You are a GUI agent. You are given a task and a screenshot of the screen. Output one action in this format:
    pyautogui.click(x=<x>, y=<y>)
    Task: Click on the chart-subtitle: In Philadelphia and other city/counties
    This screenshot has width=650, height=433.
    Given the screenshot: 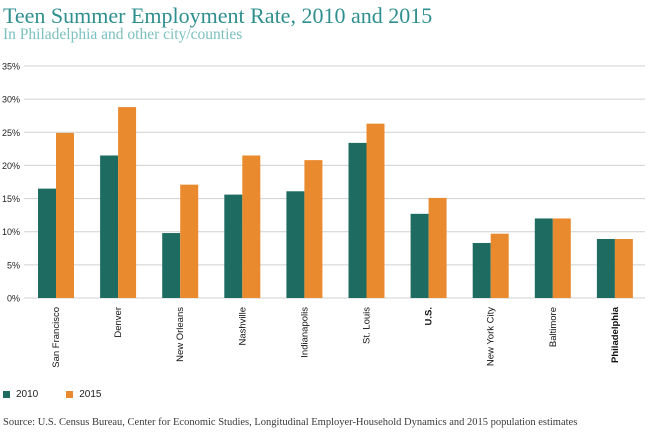 What is the action you would take?
    pyautogui.click(x=123, y=34)
    